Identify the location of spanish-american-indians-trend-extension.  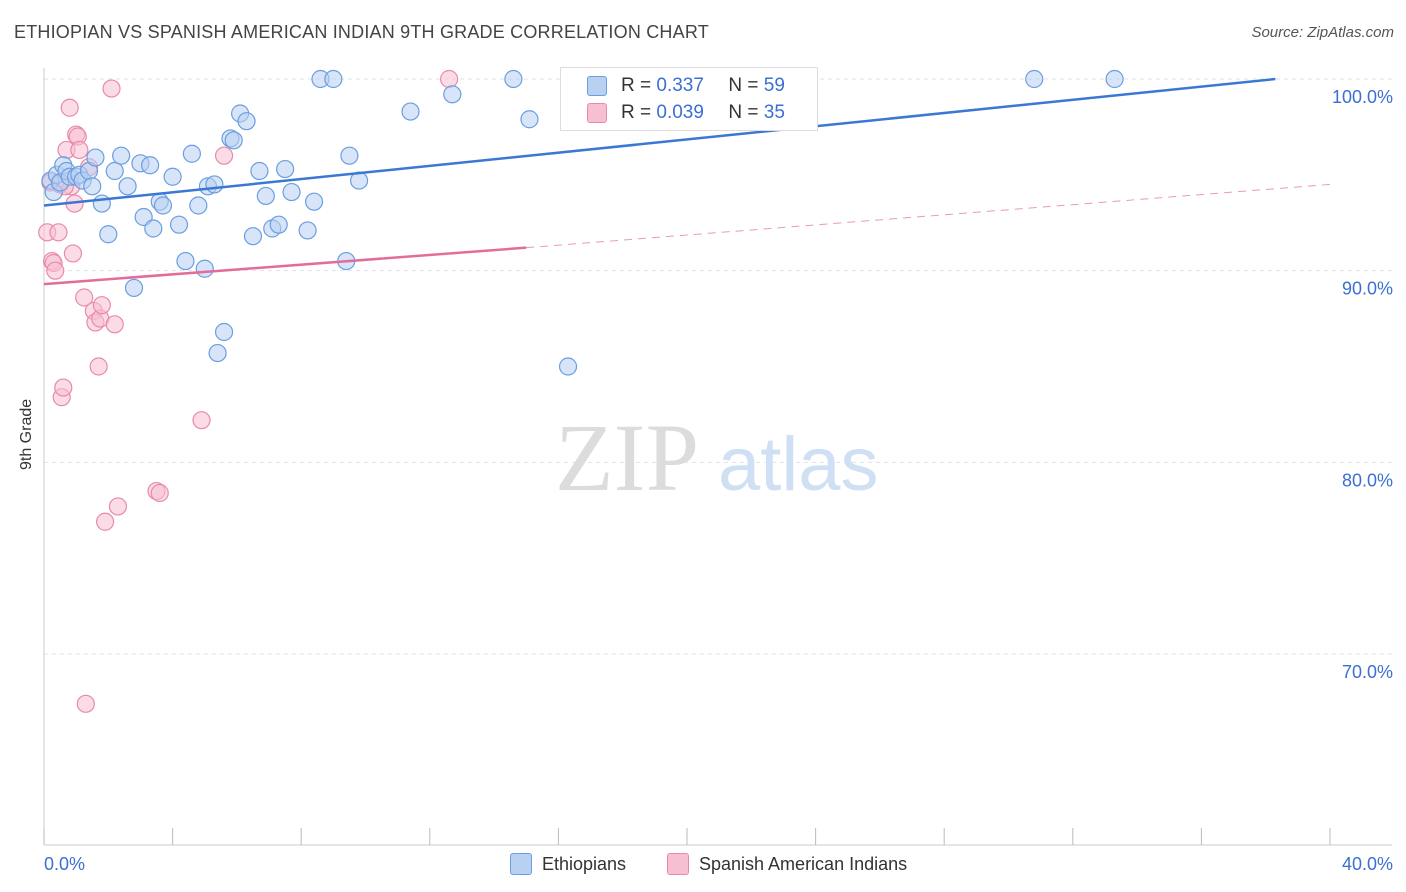
(928, 216).